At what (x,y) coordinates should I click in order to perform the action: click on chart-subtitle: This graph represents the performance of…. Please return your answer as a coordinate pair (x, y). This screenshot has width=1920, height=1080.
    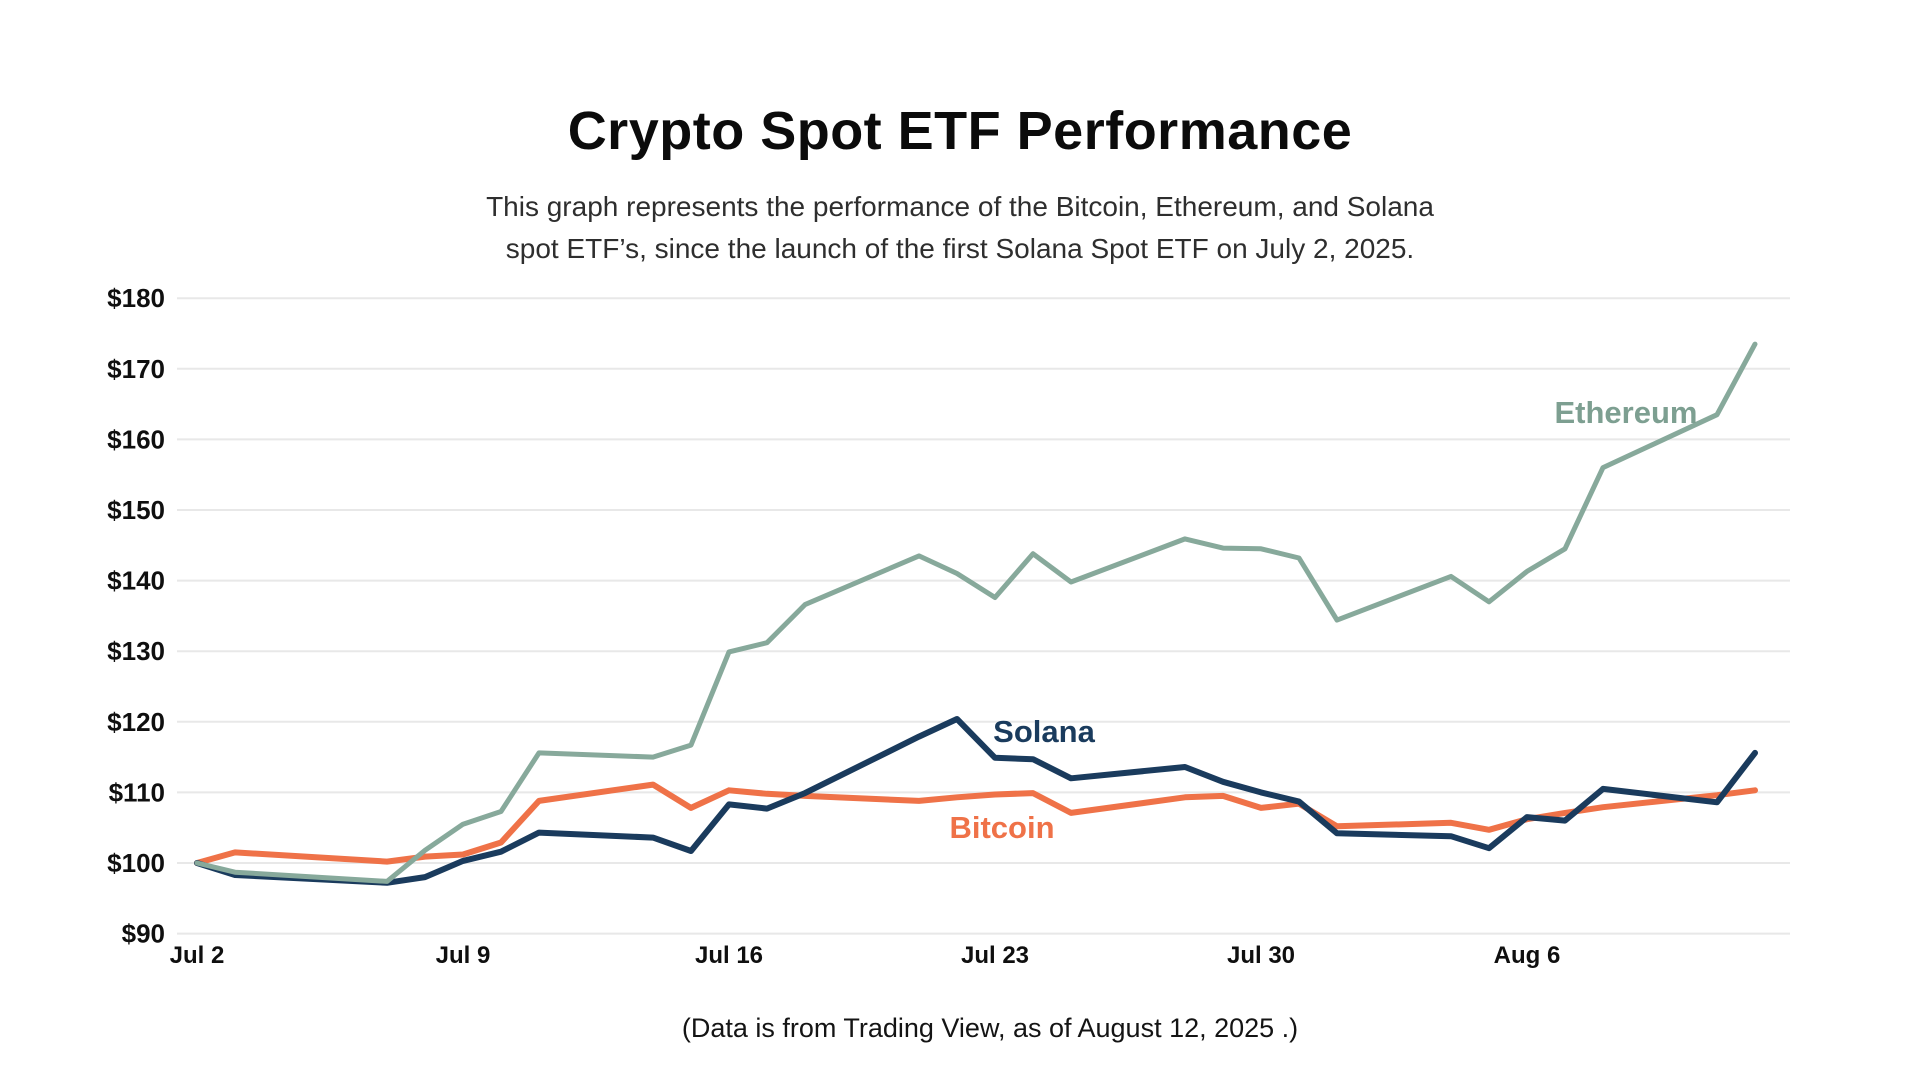
    Looking at the image, I should click on (960, 228).